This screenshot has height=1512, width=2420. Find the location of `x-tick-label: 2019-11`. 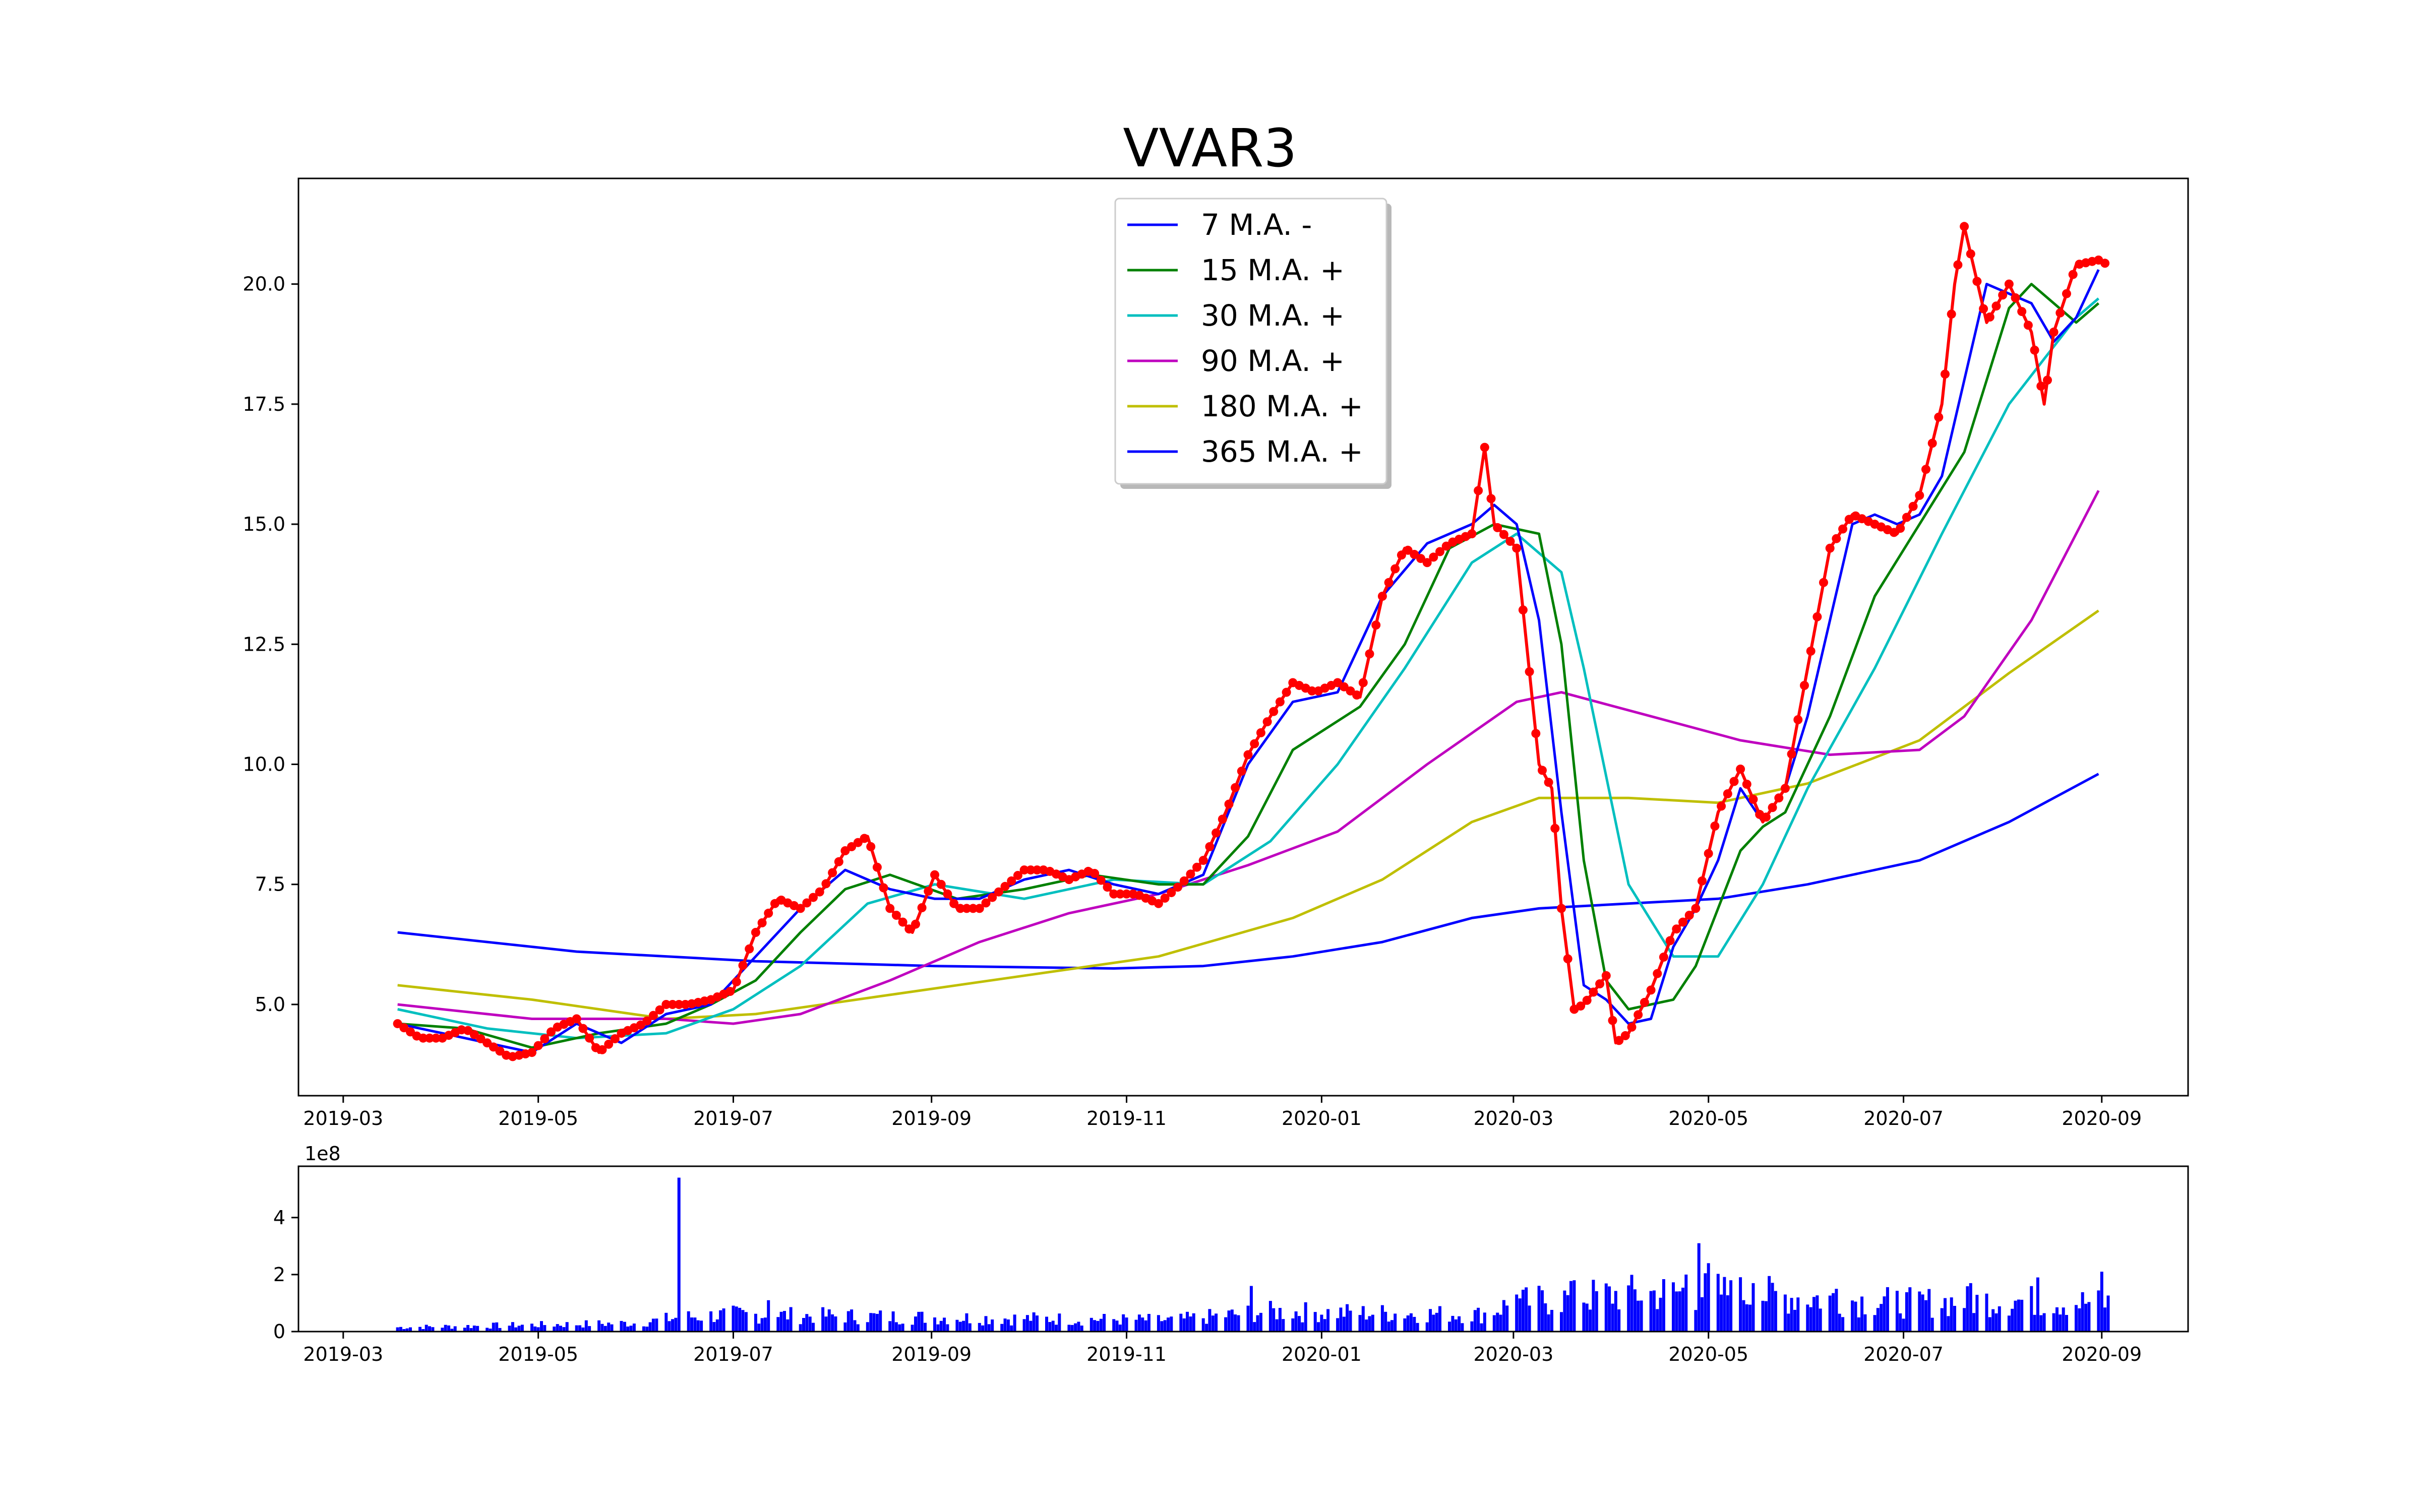

x-tick-label: 2019-11 is located at coordinates (1126, 1354).